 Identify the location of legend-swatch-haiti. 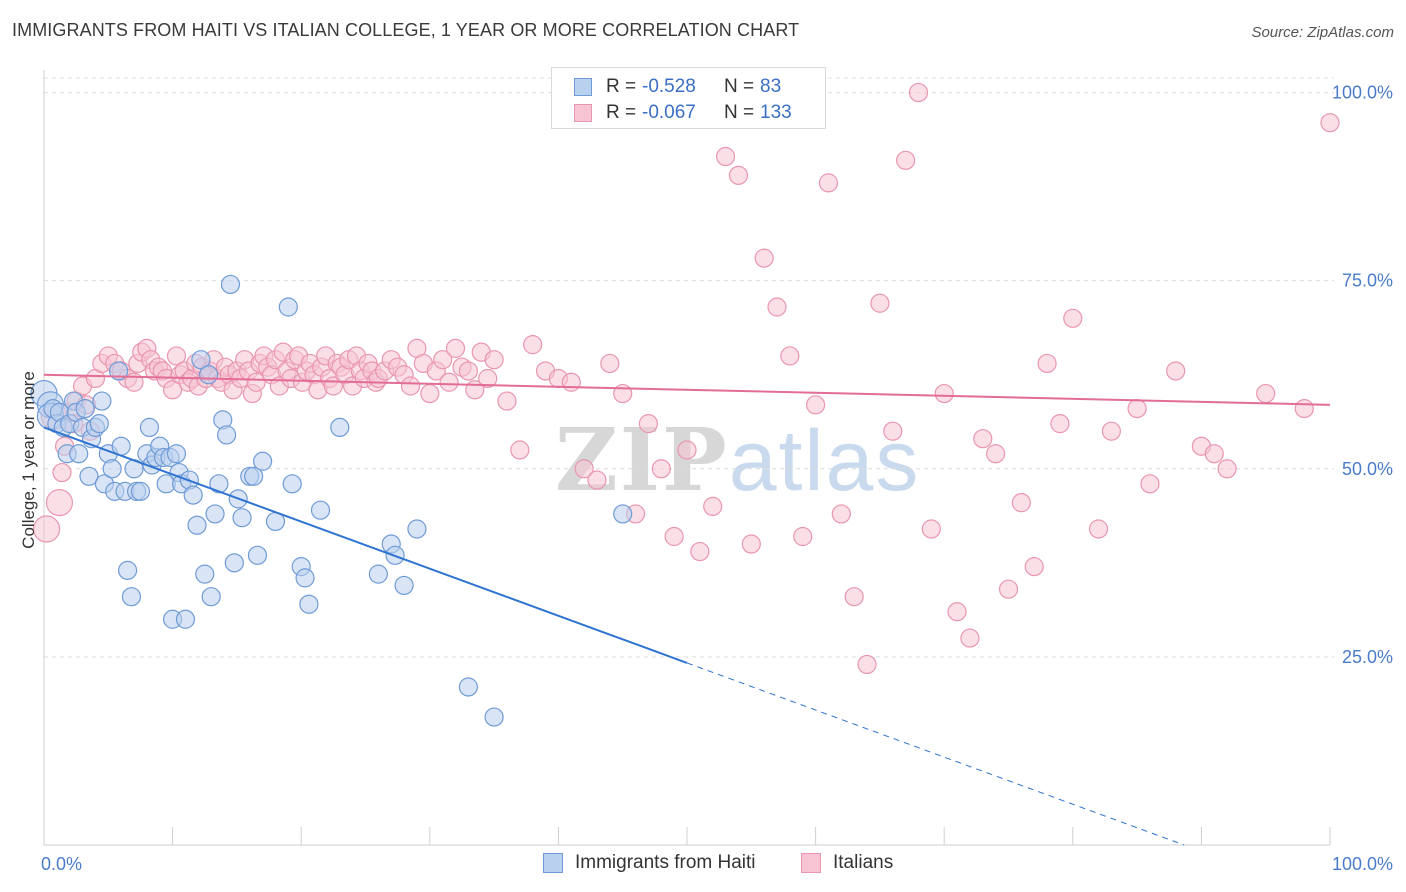
(583, 87).